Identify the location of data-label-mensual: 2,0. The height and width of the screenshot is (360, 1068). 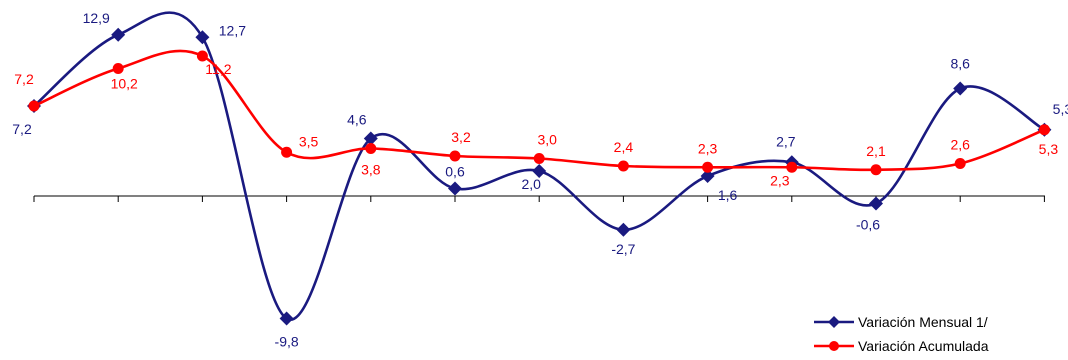
(531, 184).